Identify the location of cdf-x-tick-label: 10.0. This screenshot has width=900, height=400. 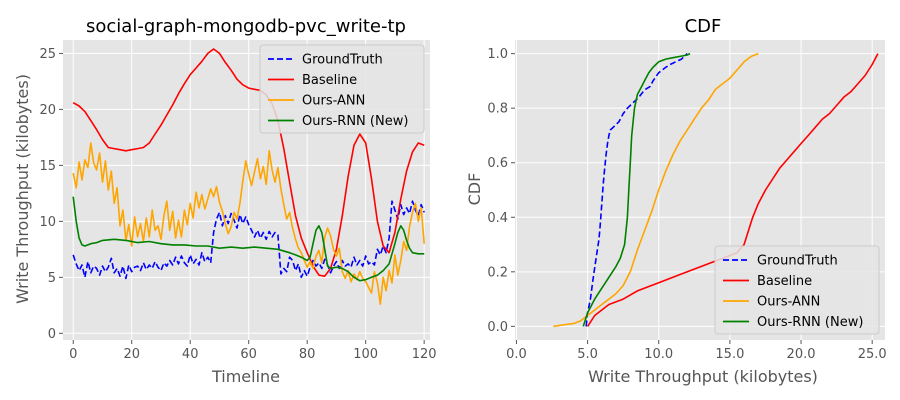
(658, 354).